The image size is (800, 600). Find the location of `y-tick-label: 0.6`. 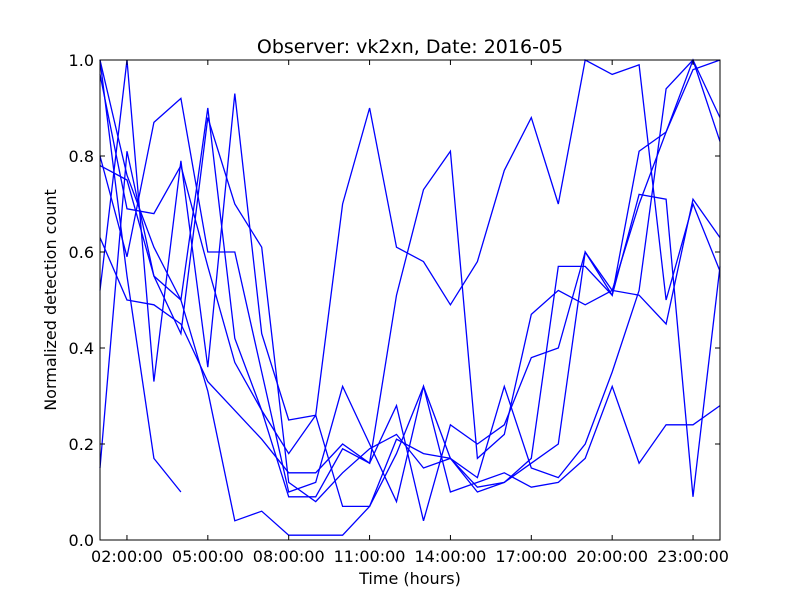

y-tick-label: 0.6 is located at coordinates (81, 252).